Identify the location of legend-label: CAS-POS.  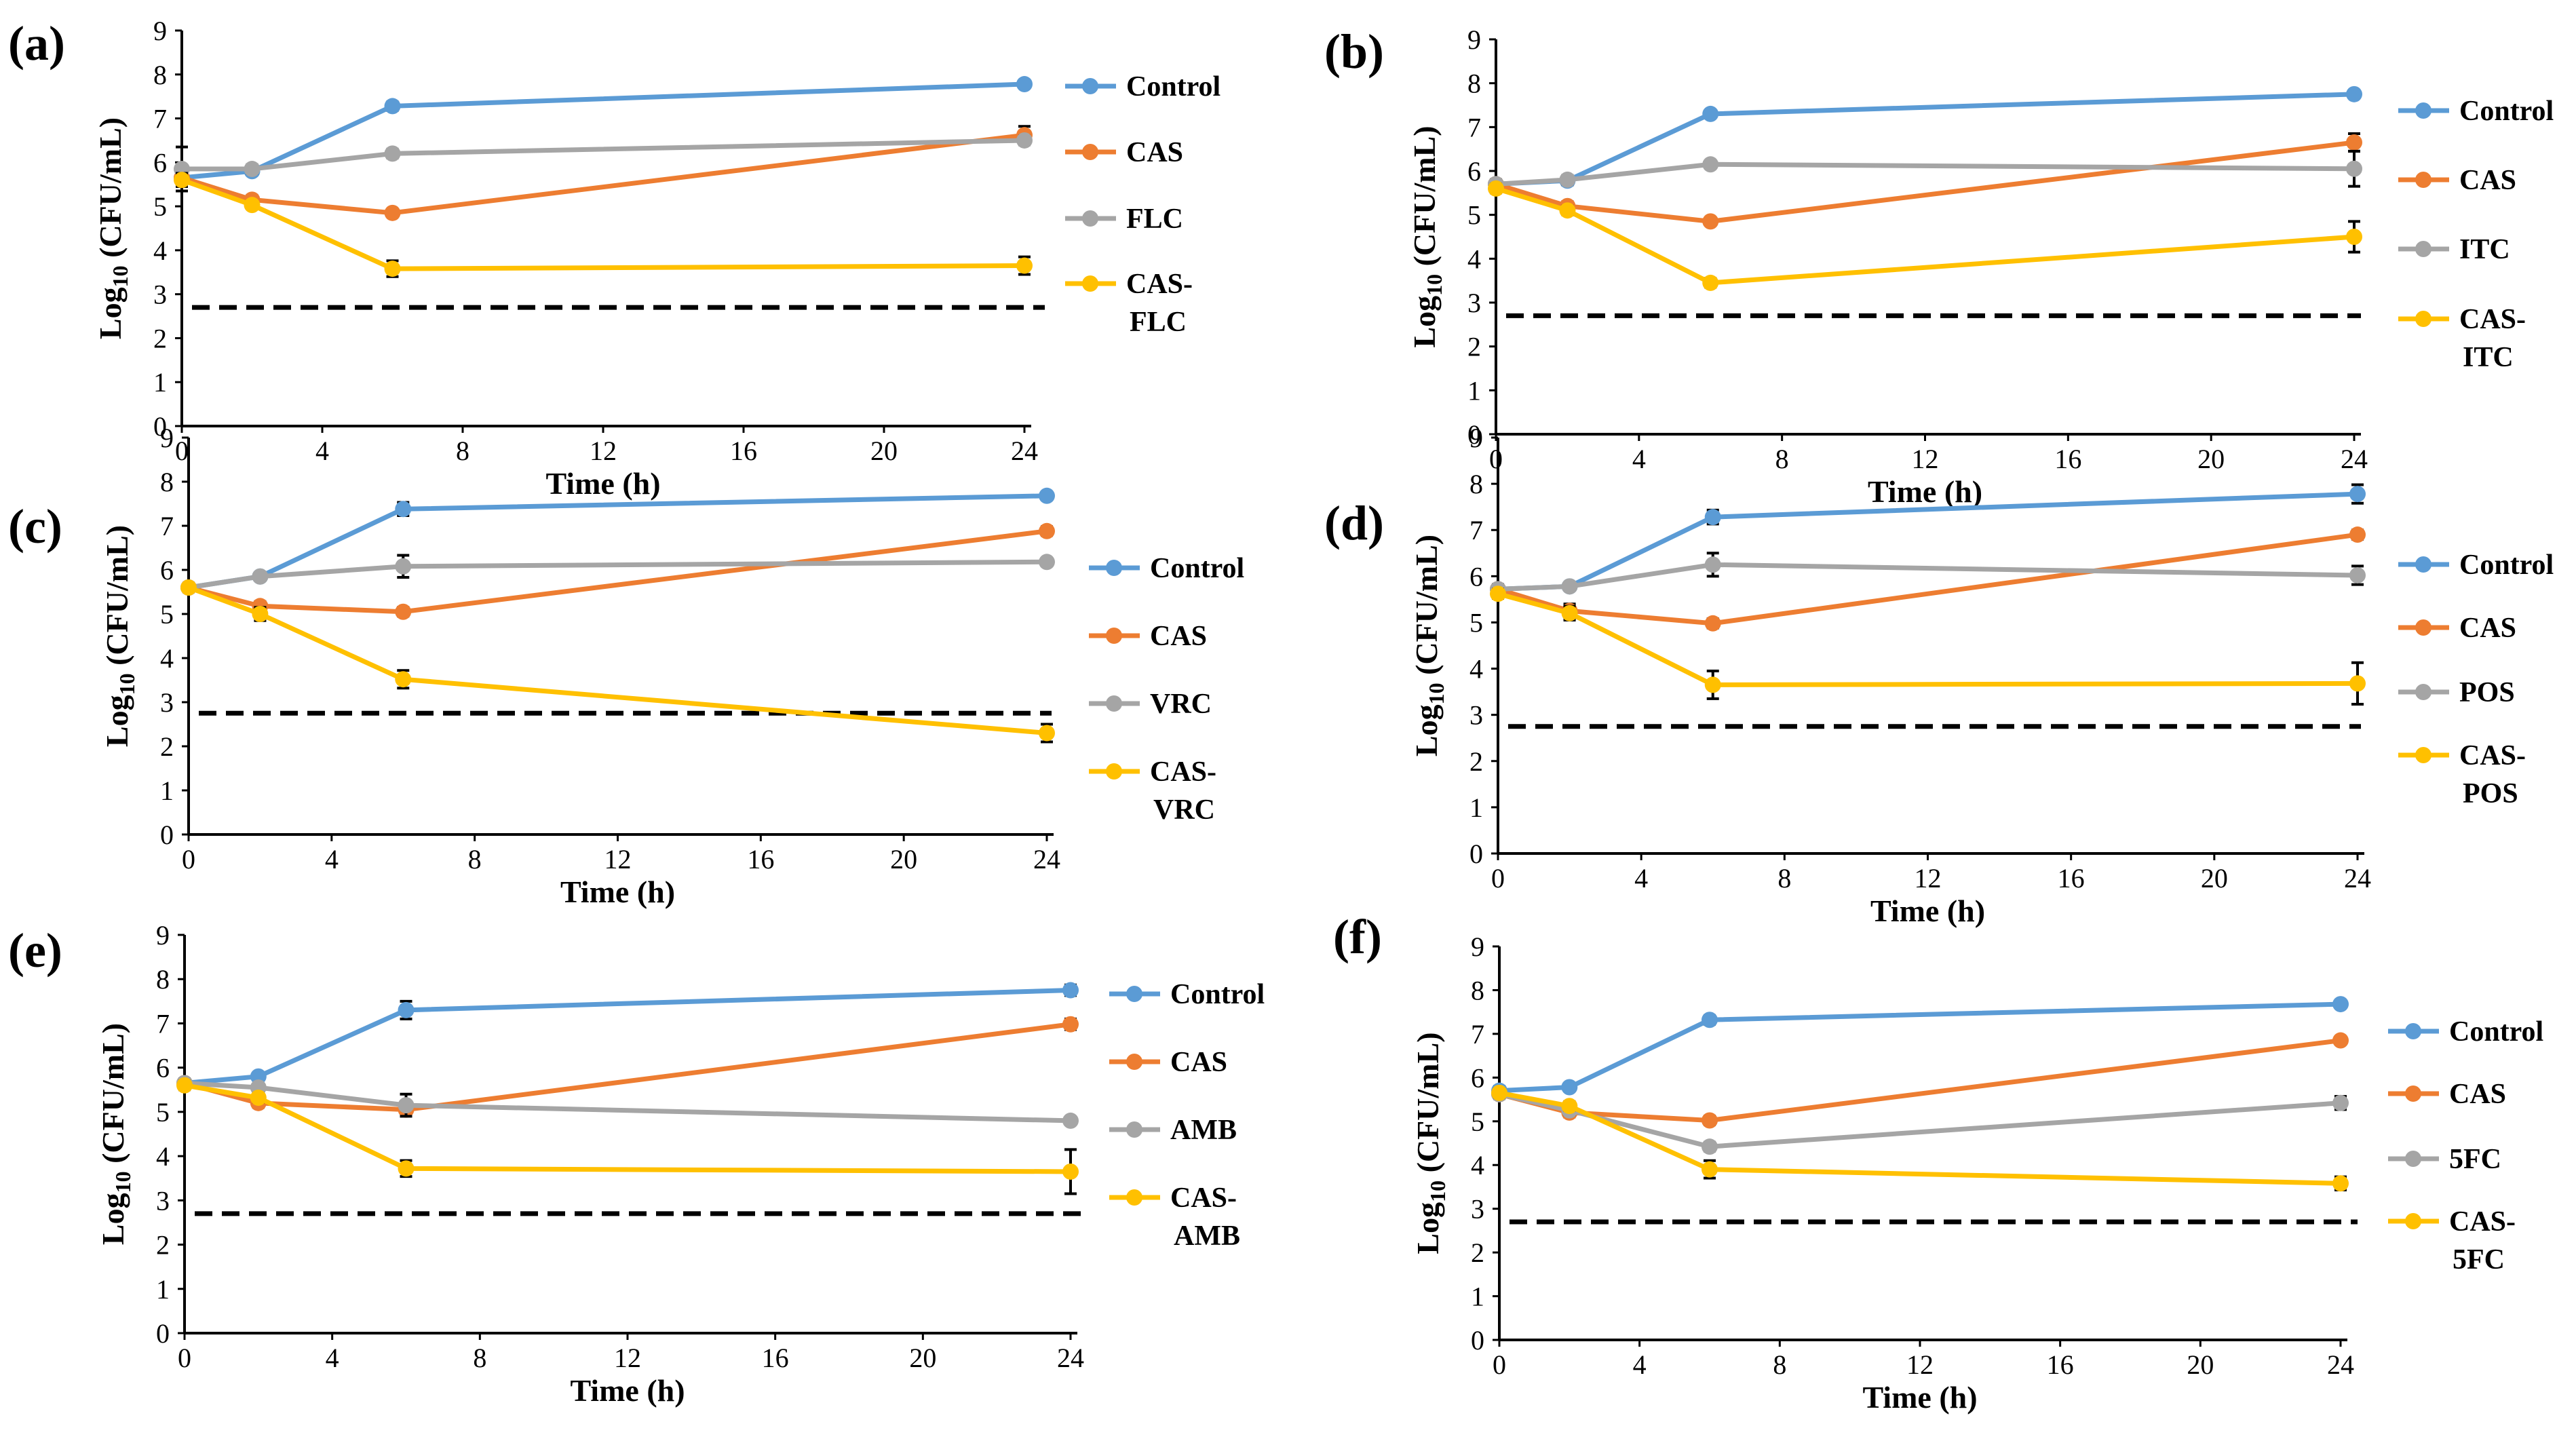
(2492, 774).